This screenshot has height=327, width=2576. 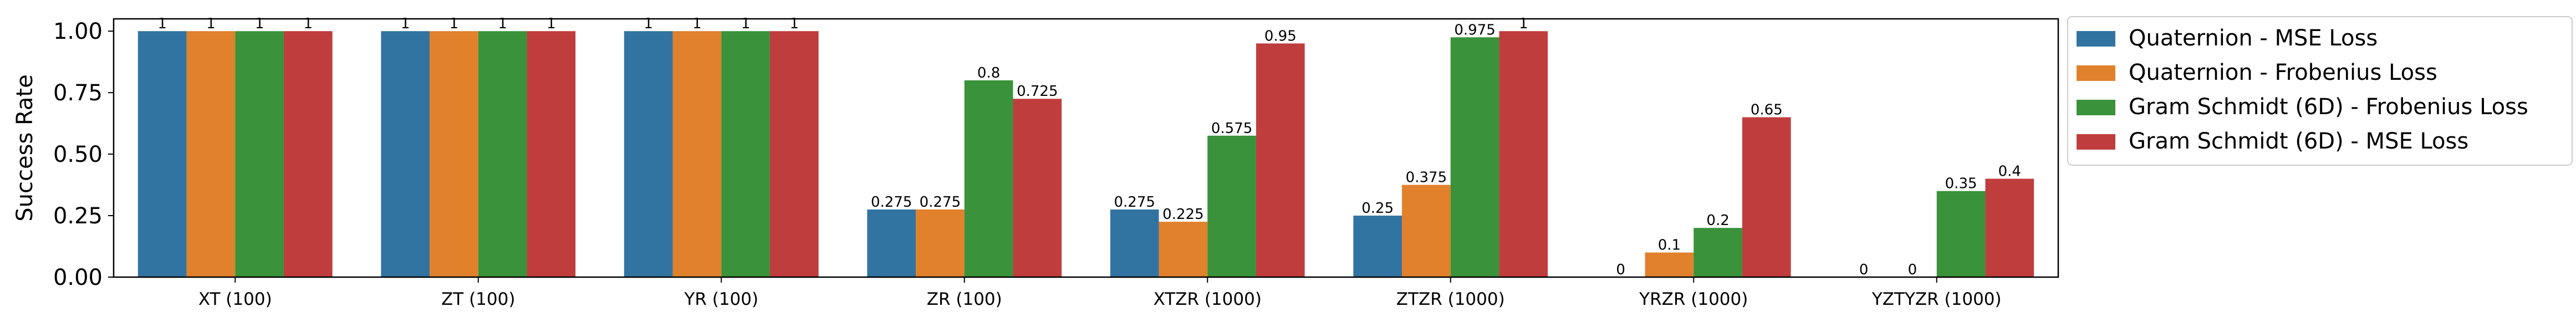 What do you see at coordinates (1037, 91) in the screenshot?
I see `bar-data-label: 0.725` at bounding box center [1037, 91].